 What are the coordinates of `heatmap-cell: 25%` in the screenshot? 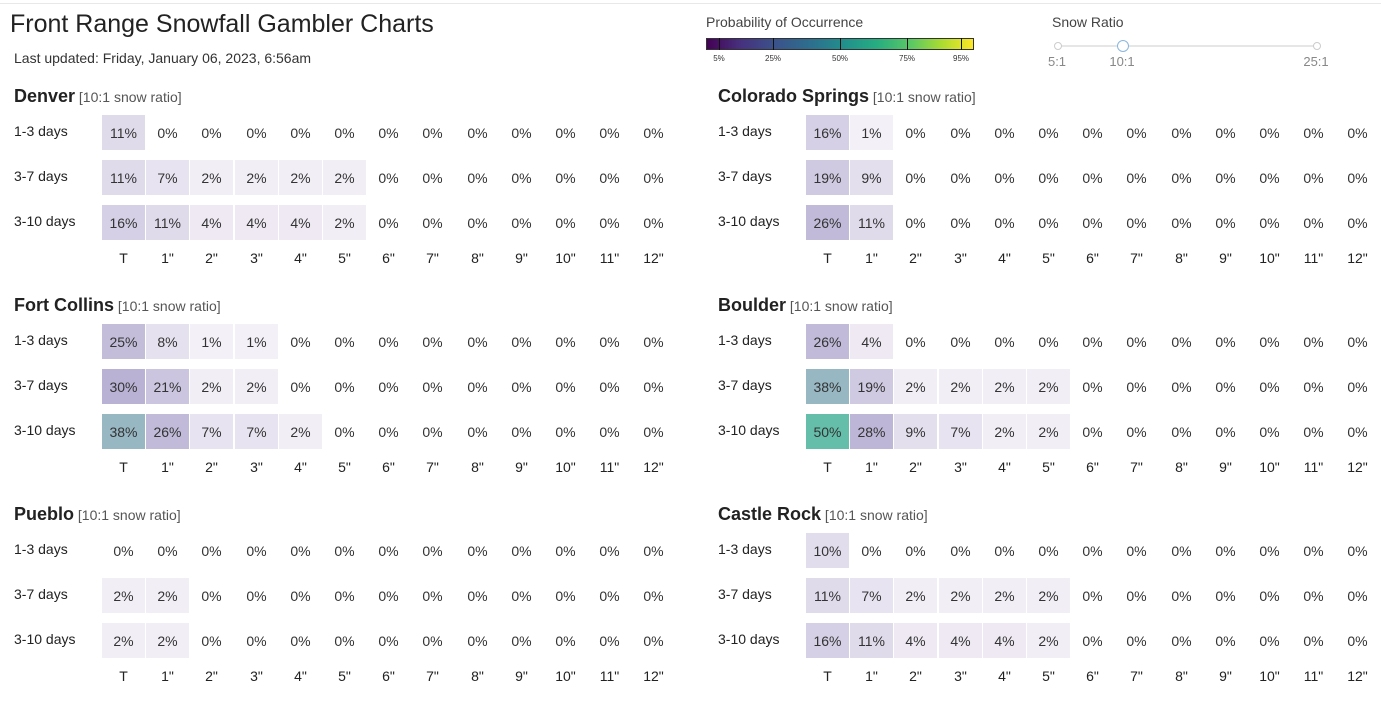 It's located at (123, 341).